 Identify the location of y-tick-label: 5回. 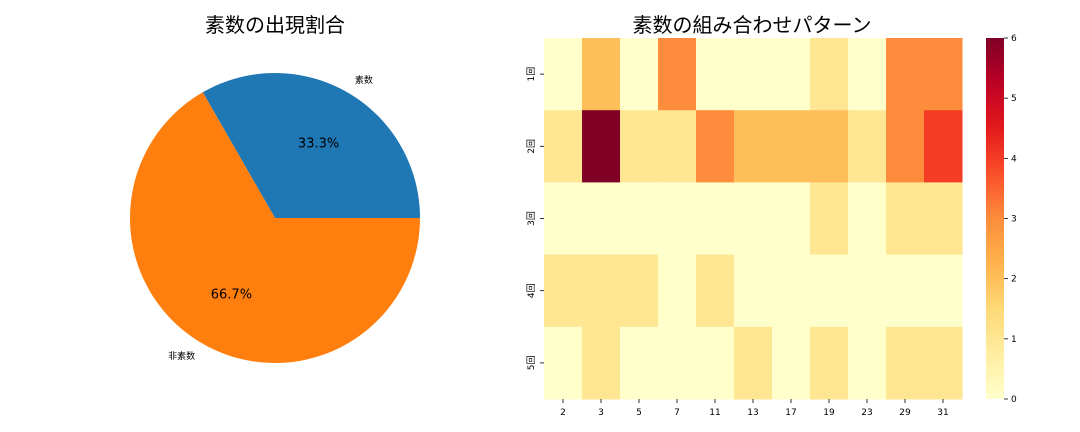
(531, 363).